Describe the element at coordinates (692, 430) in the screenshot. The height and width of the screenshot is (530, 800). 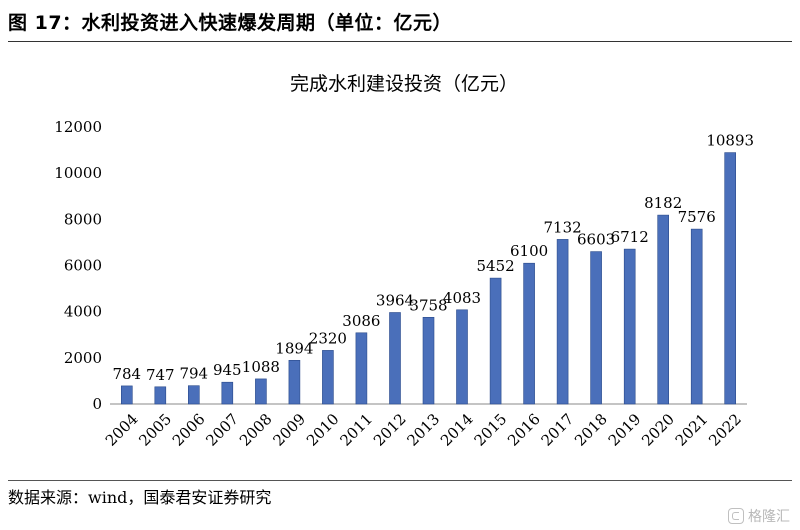
I see `x-tick-label: 2021` at that location.